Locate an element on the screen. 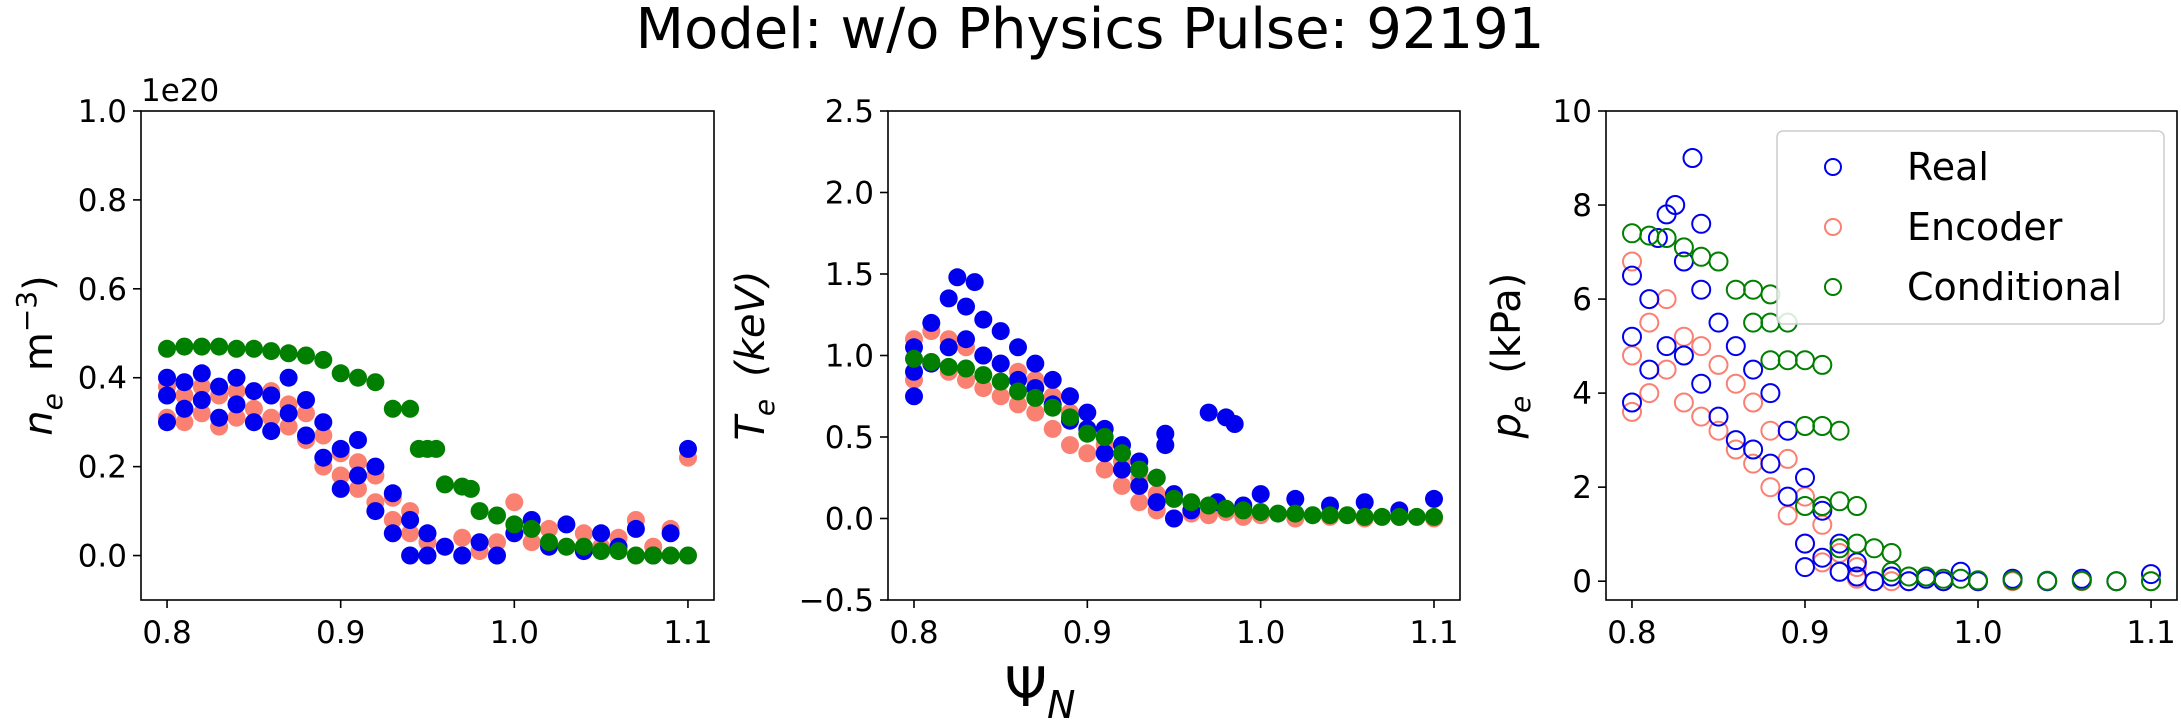  legend-marker-encoder is located at coordinates (1833, 227).